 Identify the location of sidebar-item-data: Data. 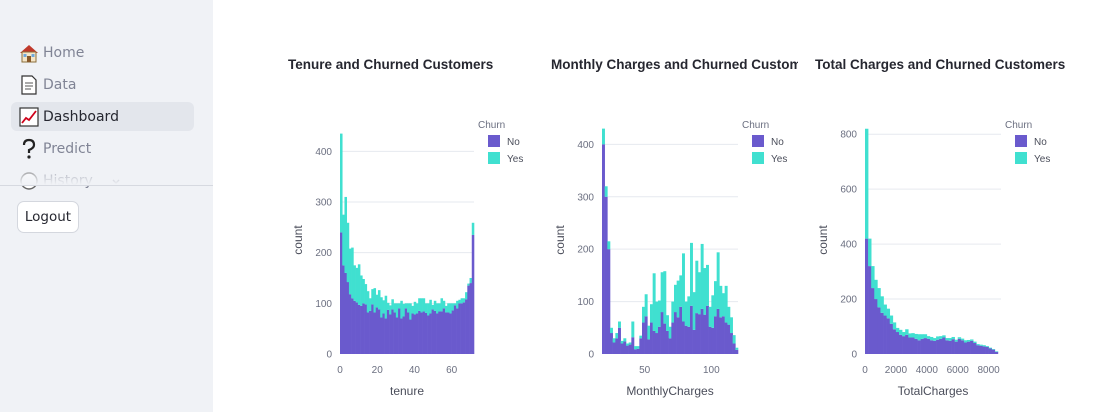
(102, 84).